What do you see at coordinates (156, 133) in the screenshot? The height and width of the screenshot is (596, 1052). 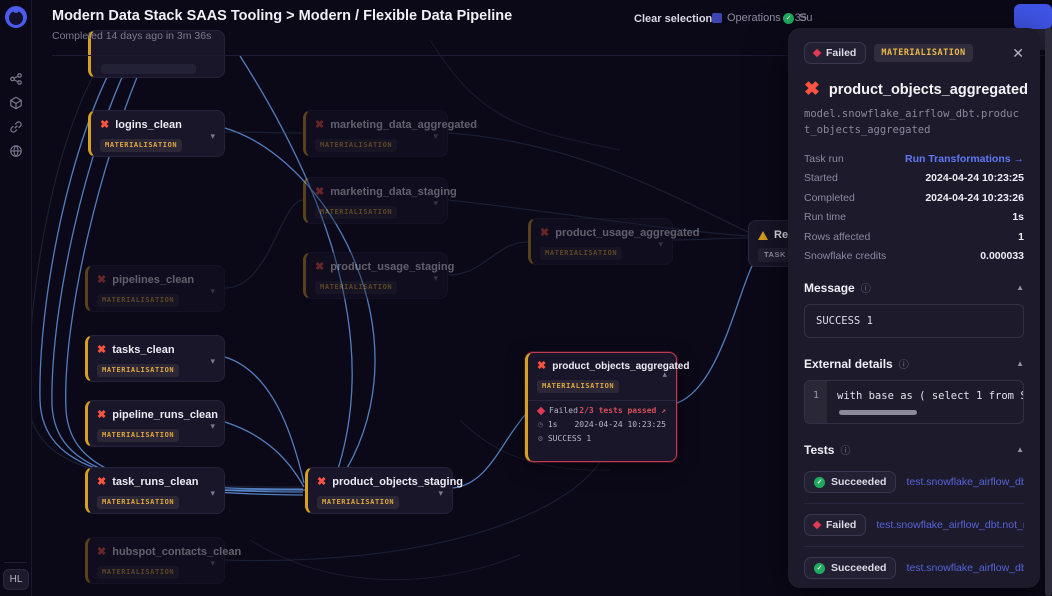 I see `node-logins-clean: ✖ logins_clean ▾ MATERIALISATION` at bounding box center [156, 133].